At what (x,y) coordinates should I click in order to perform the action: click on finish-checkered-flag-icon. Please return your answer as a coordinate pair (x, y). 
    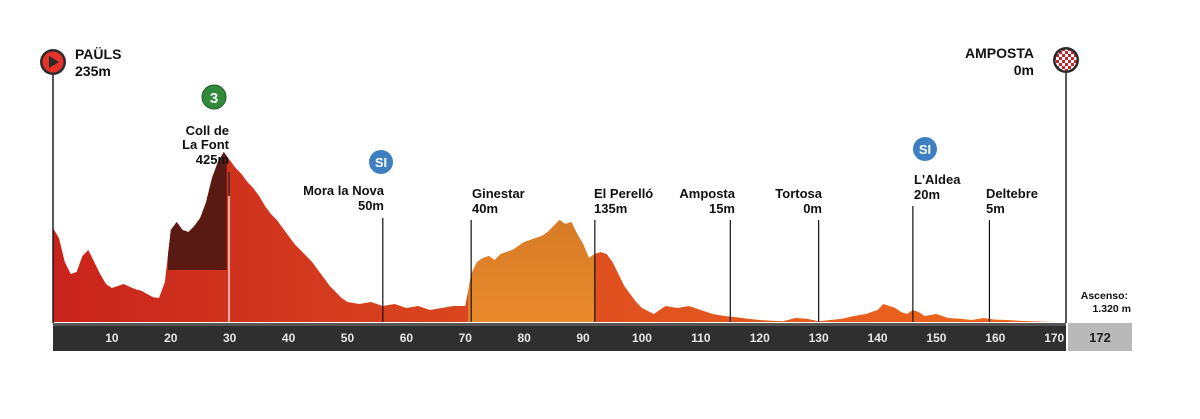
    Looking at the image, I should click on (1066, 60).